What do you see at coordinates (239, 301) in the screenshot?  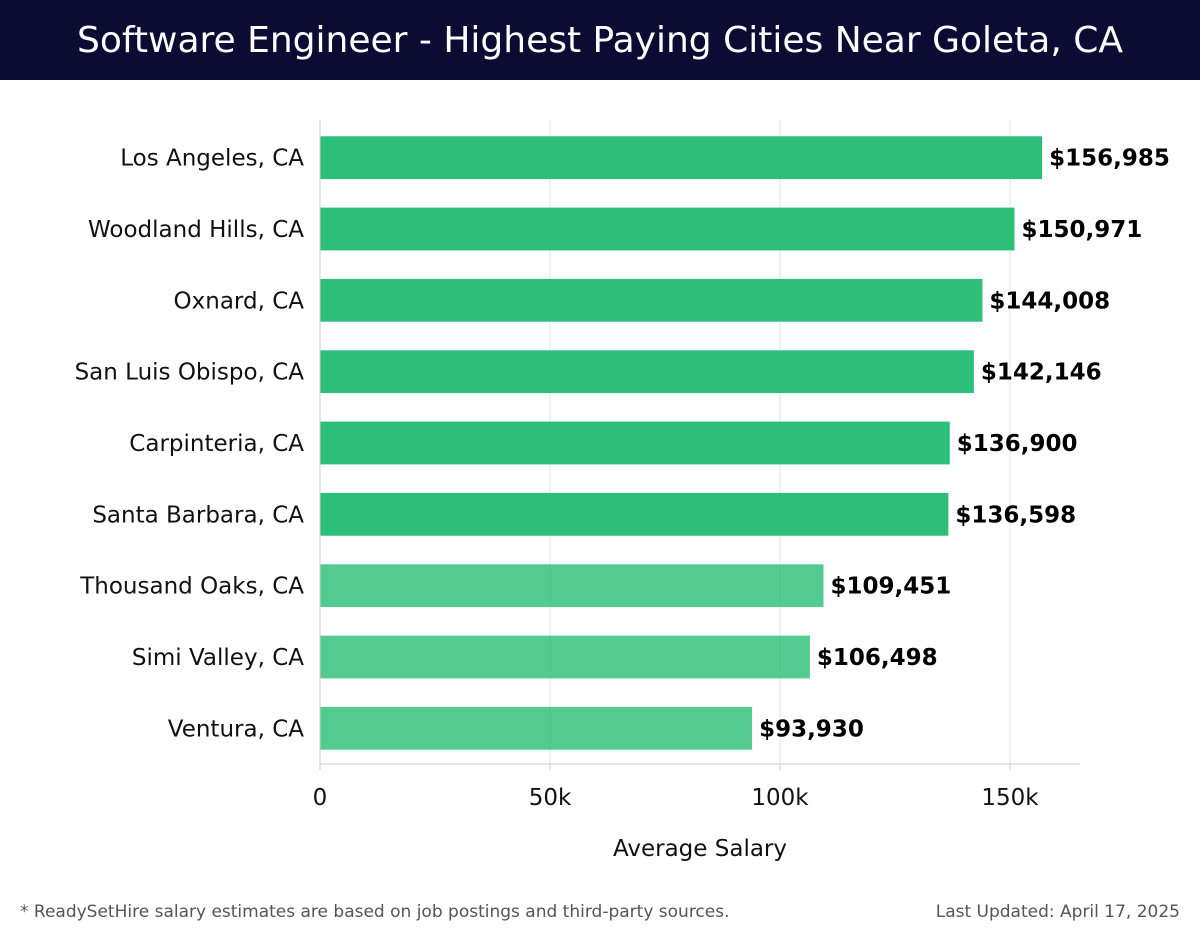 I see `category-label: Oxnard, CA` at bounding box center [239, 301].